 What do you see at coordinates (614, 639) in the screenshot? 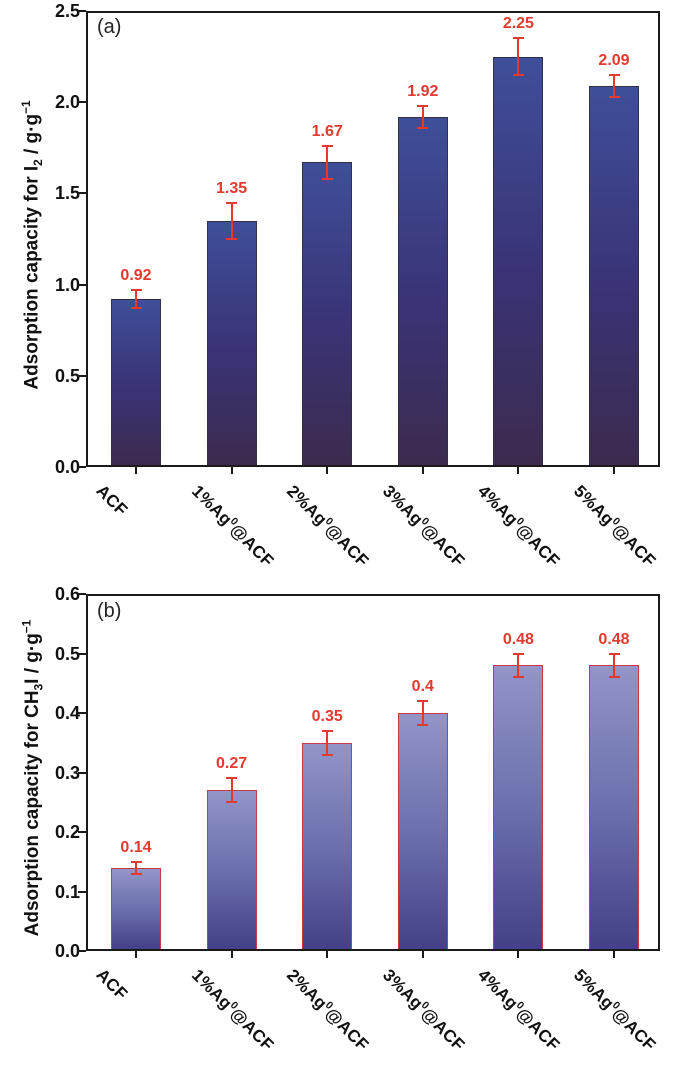
I see `bar-value-label: 0.48` at bounding box center [614, 639].